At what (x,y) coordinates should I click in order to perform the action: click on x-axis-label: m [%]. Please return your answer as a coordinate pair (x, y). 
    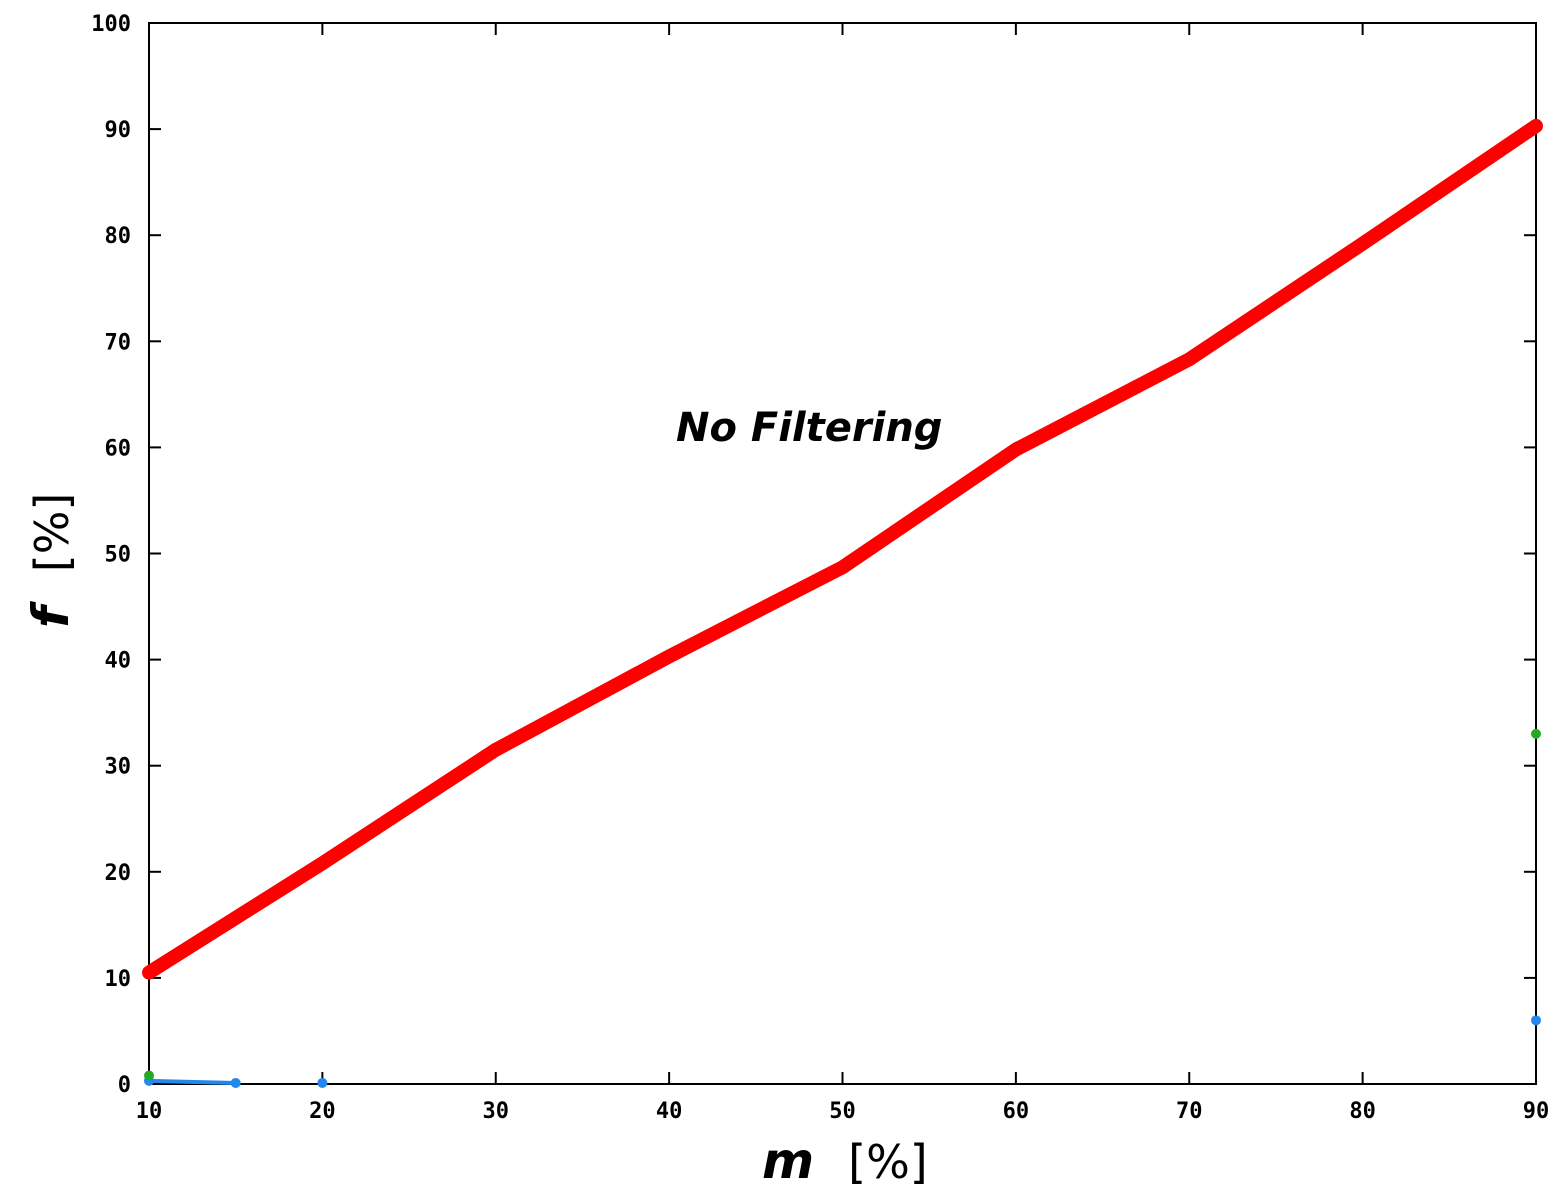
    Looking at the image, I should click on (845, 1161).